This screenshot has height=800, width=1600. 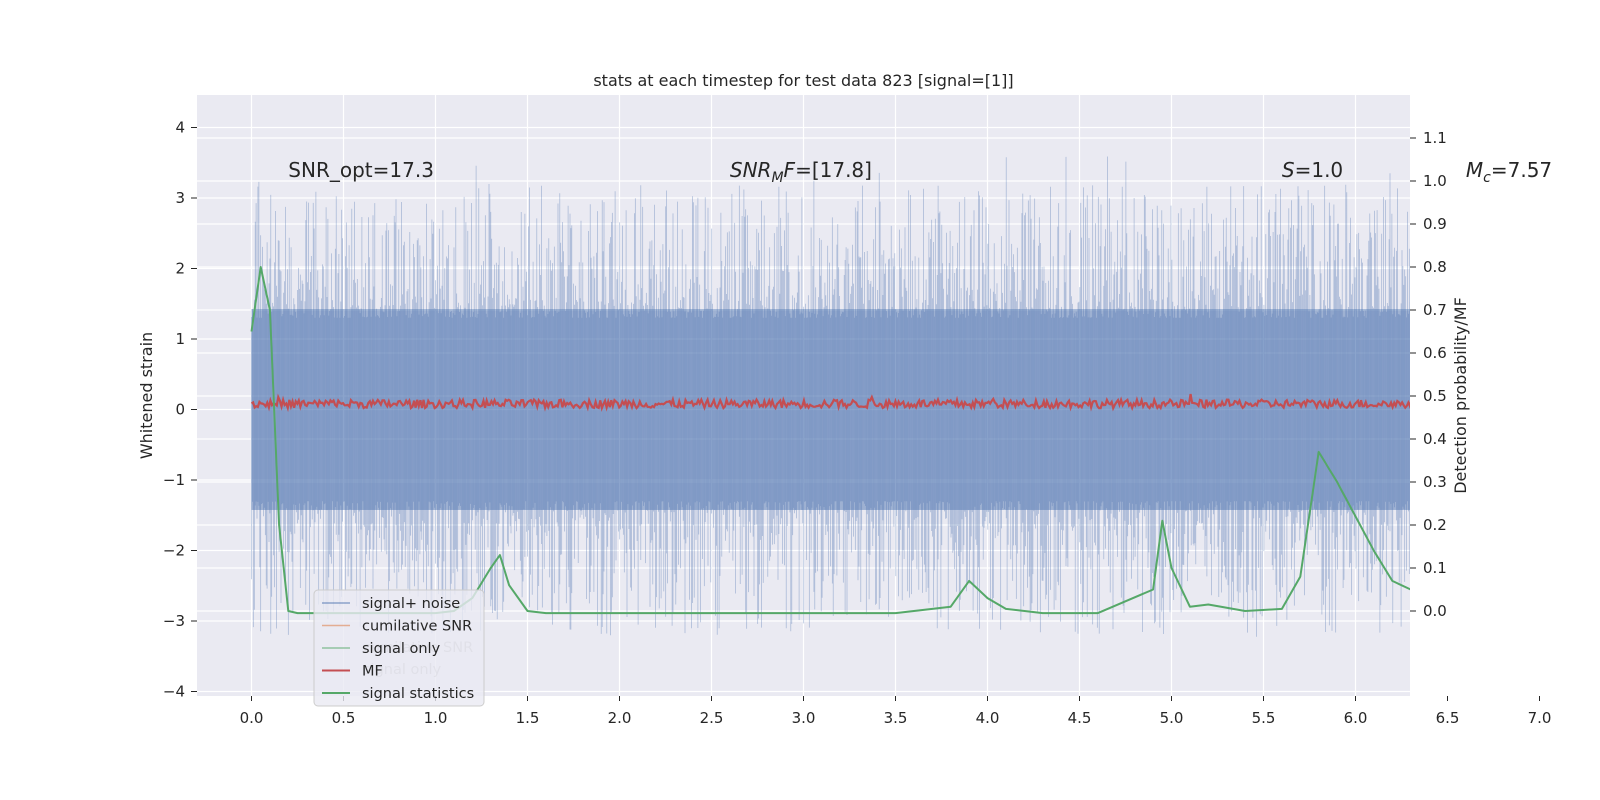 What do you see at coordinates (174, 692) in the screenshot?
I see `y-tick-label: −4` at bounding box center [174, 692].